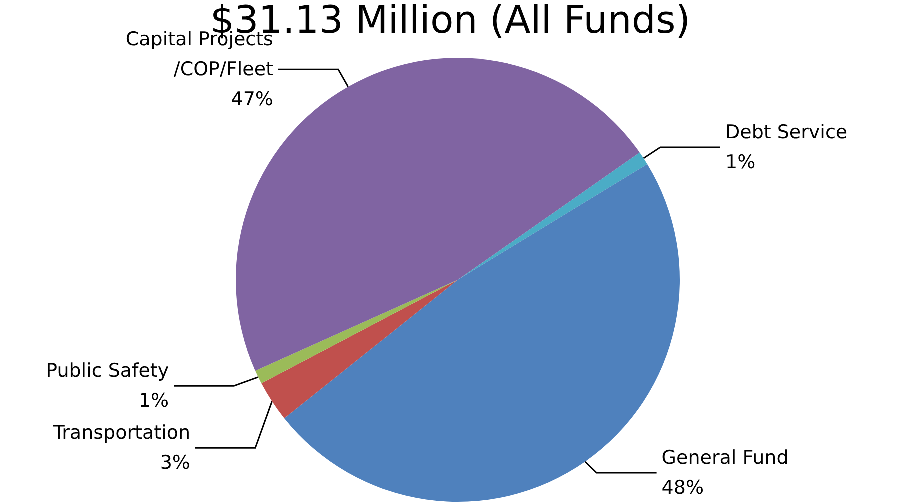 Image resolution: width=901 pixels, height=504 pixels. Describe the element at coordinates (121, 433) in the screenshot. I see `slice-label: Transportation` at that location.